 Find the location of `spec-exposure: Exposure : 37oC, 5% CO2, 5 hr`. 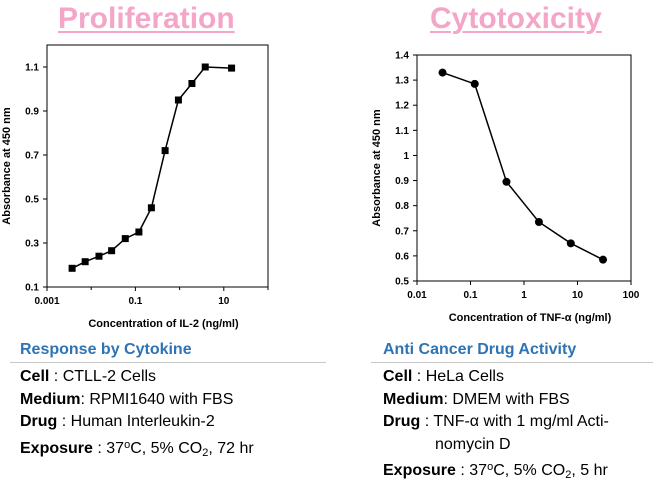

spec-exposure: Exposure : 37oC, 5% CO2, 5 hr is located at coordinates (495, 471).